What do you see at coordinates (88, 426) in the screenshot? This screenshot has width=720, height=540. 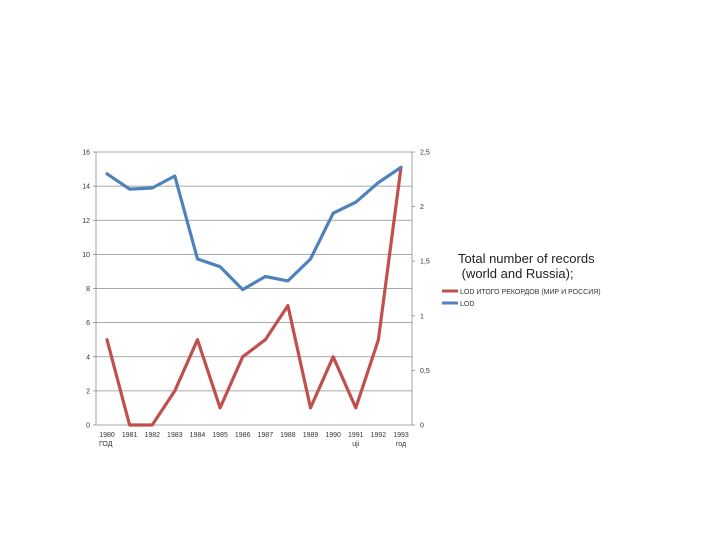 I see `y-left-tick-label: 0` at bounding box center [88, 426].